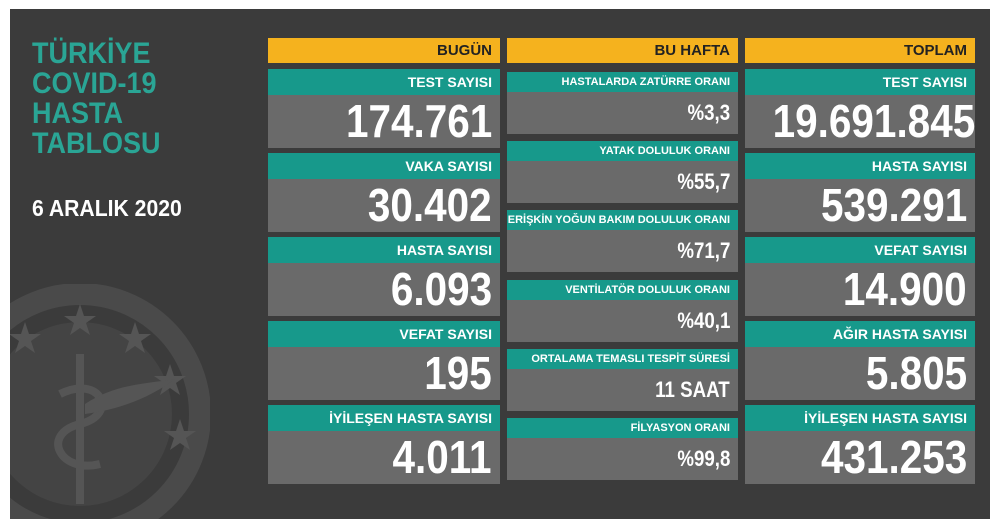  What do you see at coordinates (107, 208) in the screenshot?
I see `date: 6 ARALIK 2020` at bounding box center [107, 208].